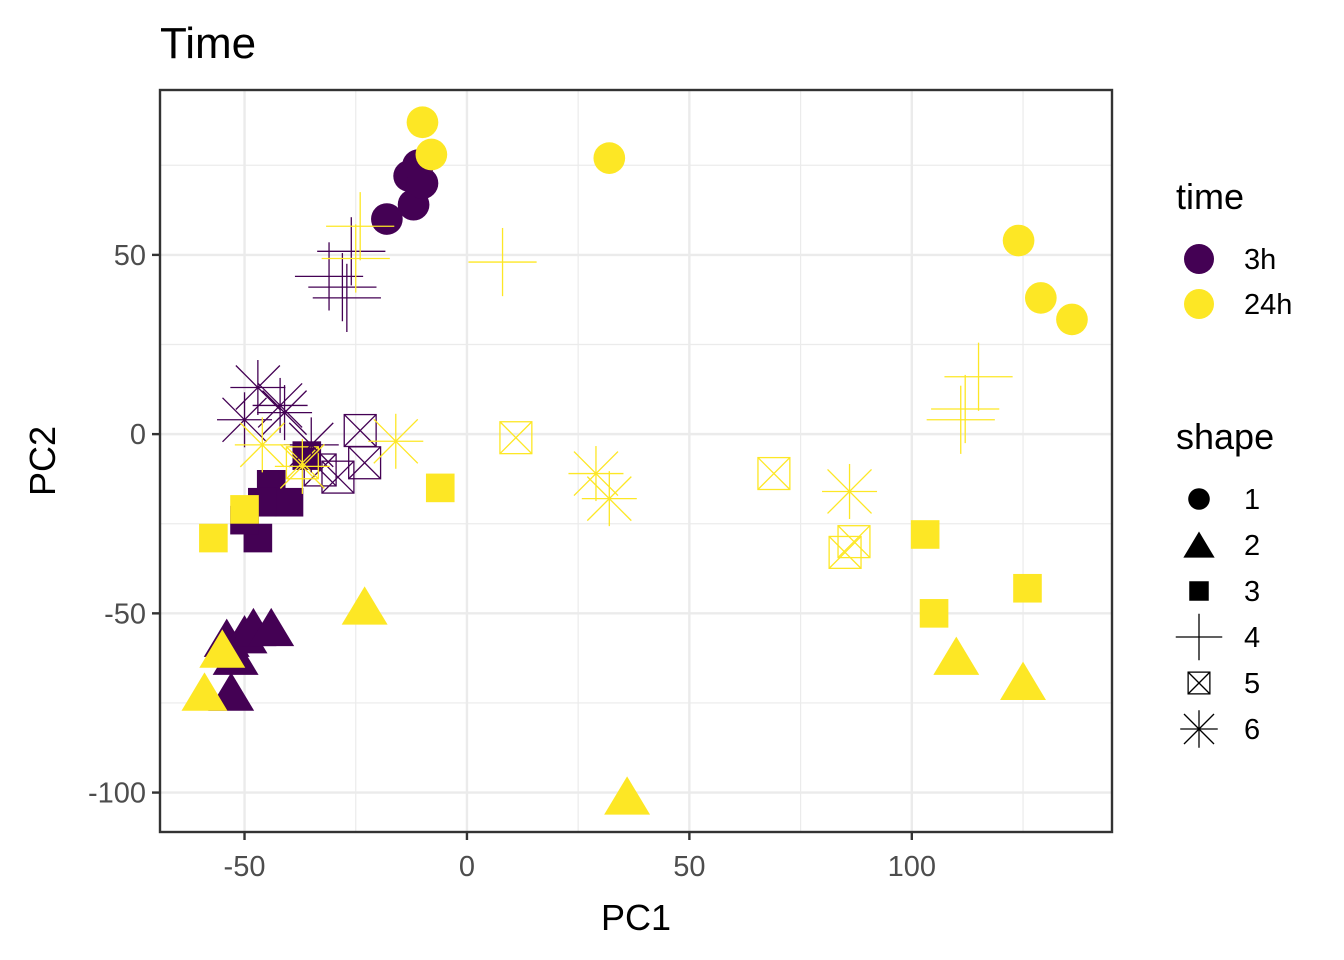 This screenshot has width=1344, height=960. I want to click on data-point-shape-2-3h, so click(271, 627).